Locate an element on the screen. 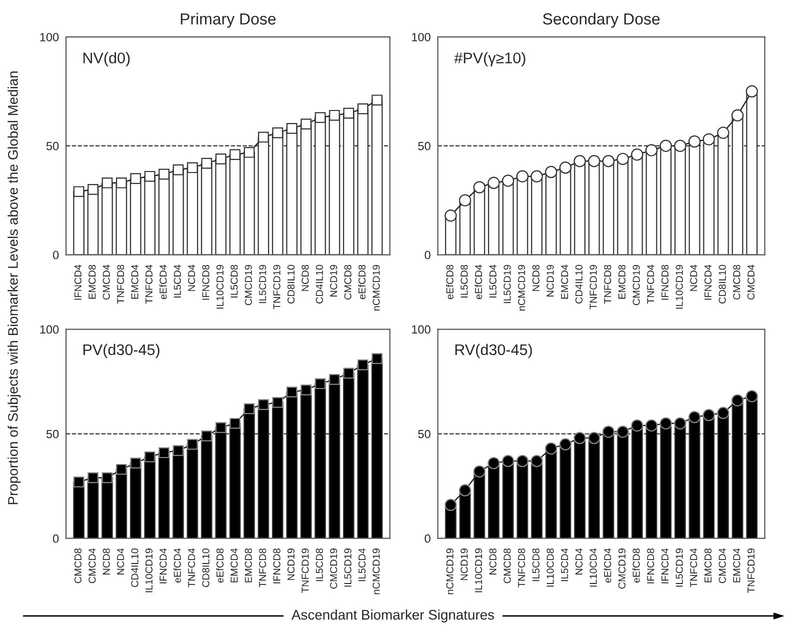  x-tick-label: CD4IL10 is located at coordinates (134, 568).